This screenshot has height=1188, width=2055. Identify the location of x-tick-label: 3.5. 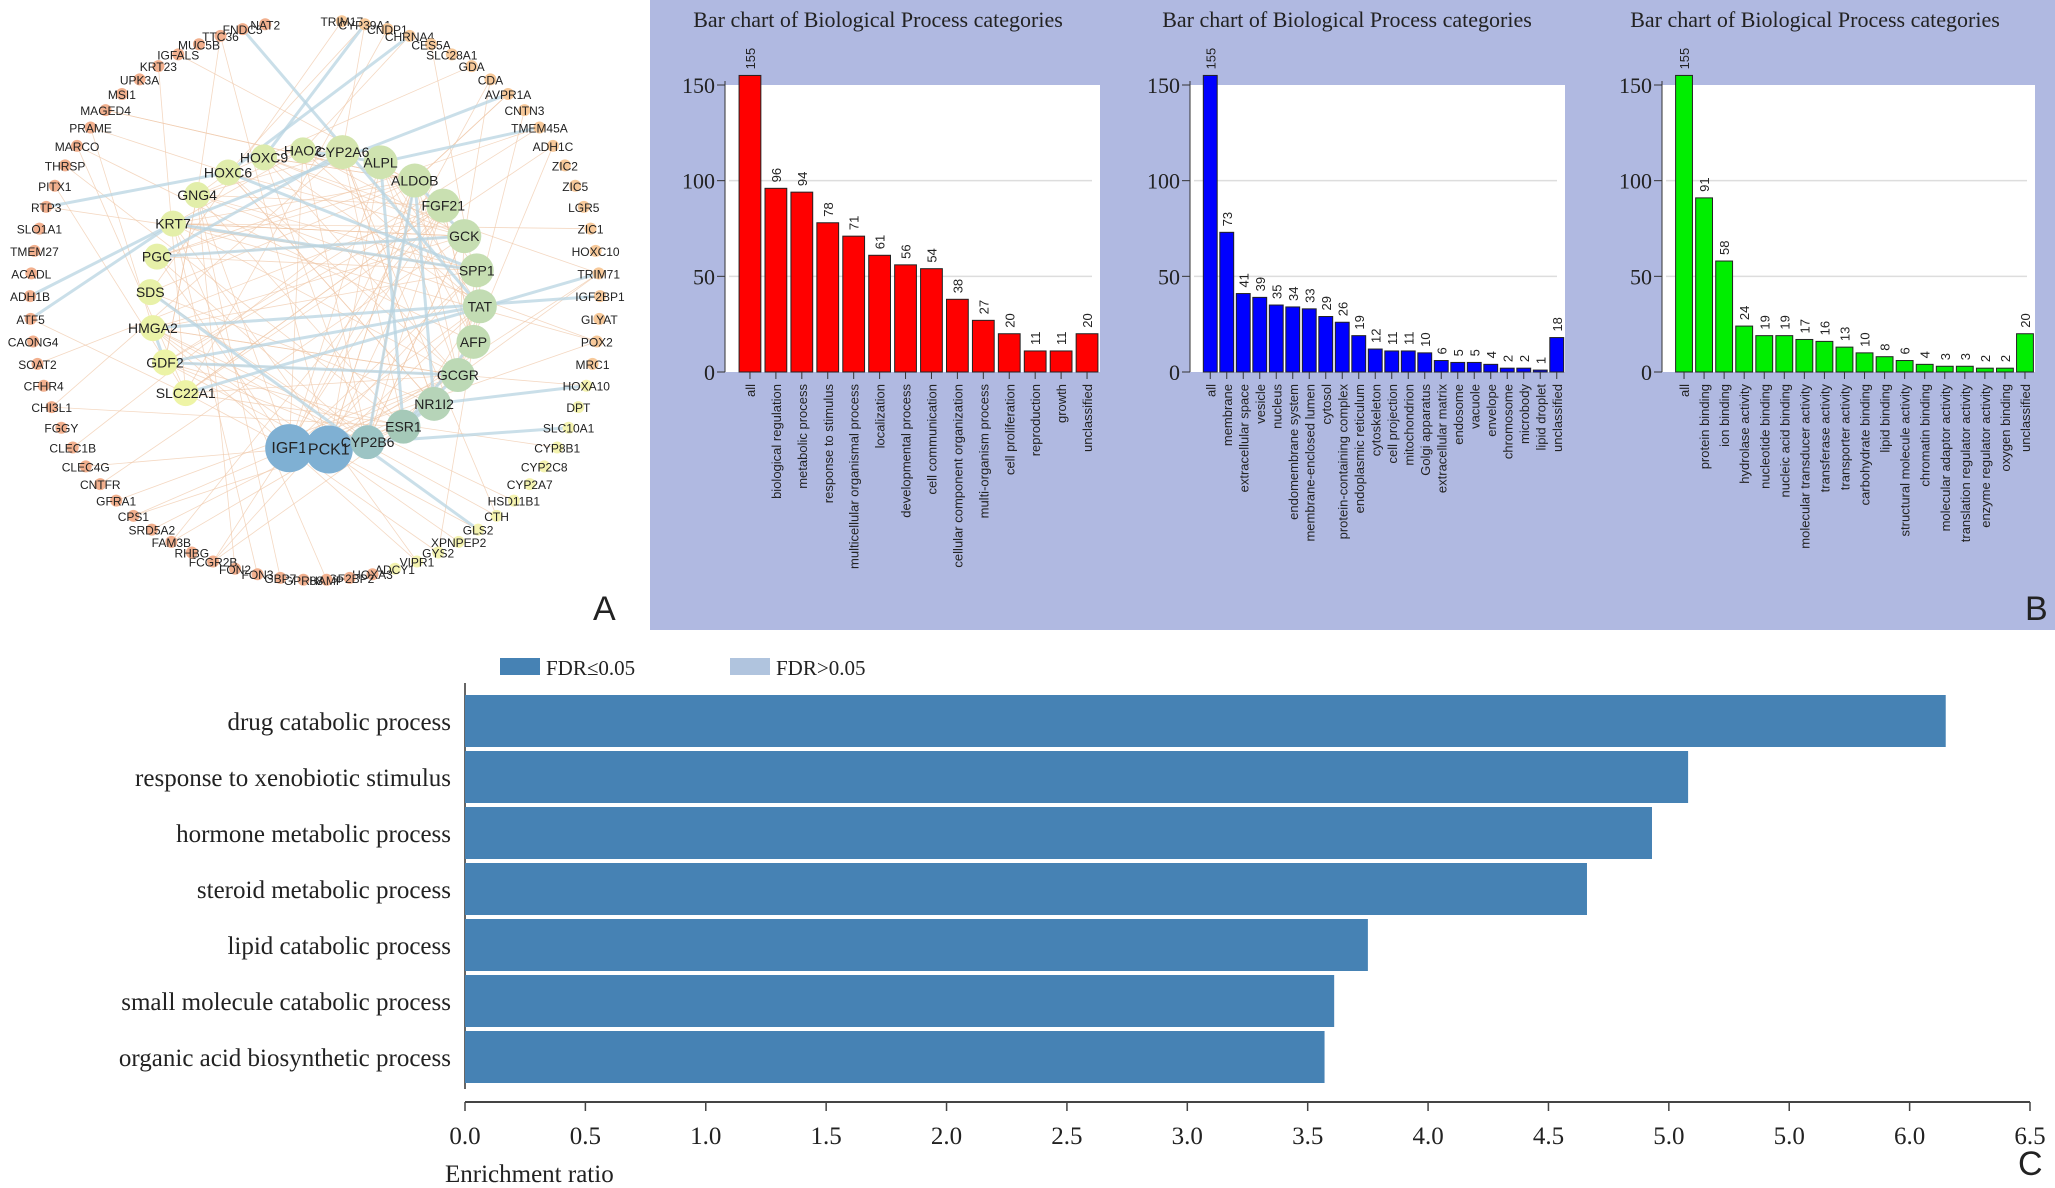
(1307, 1136).